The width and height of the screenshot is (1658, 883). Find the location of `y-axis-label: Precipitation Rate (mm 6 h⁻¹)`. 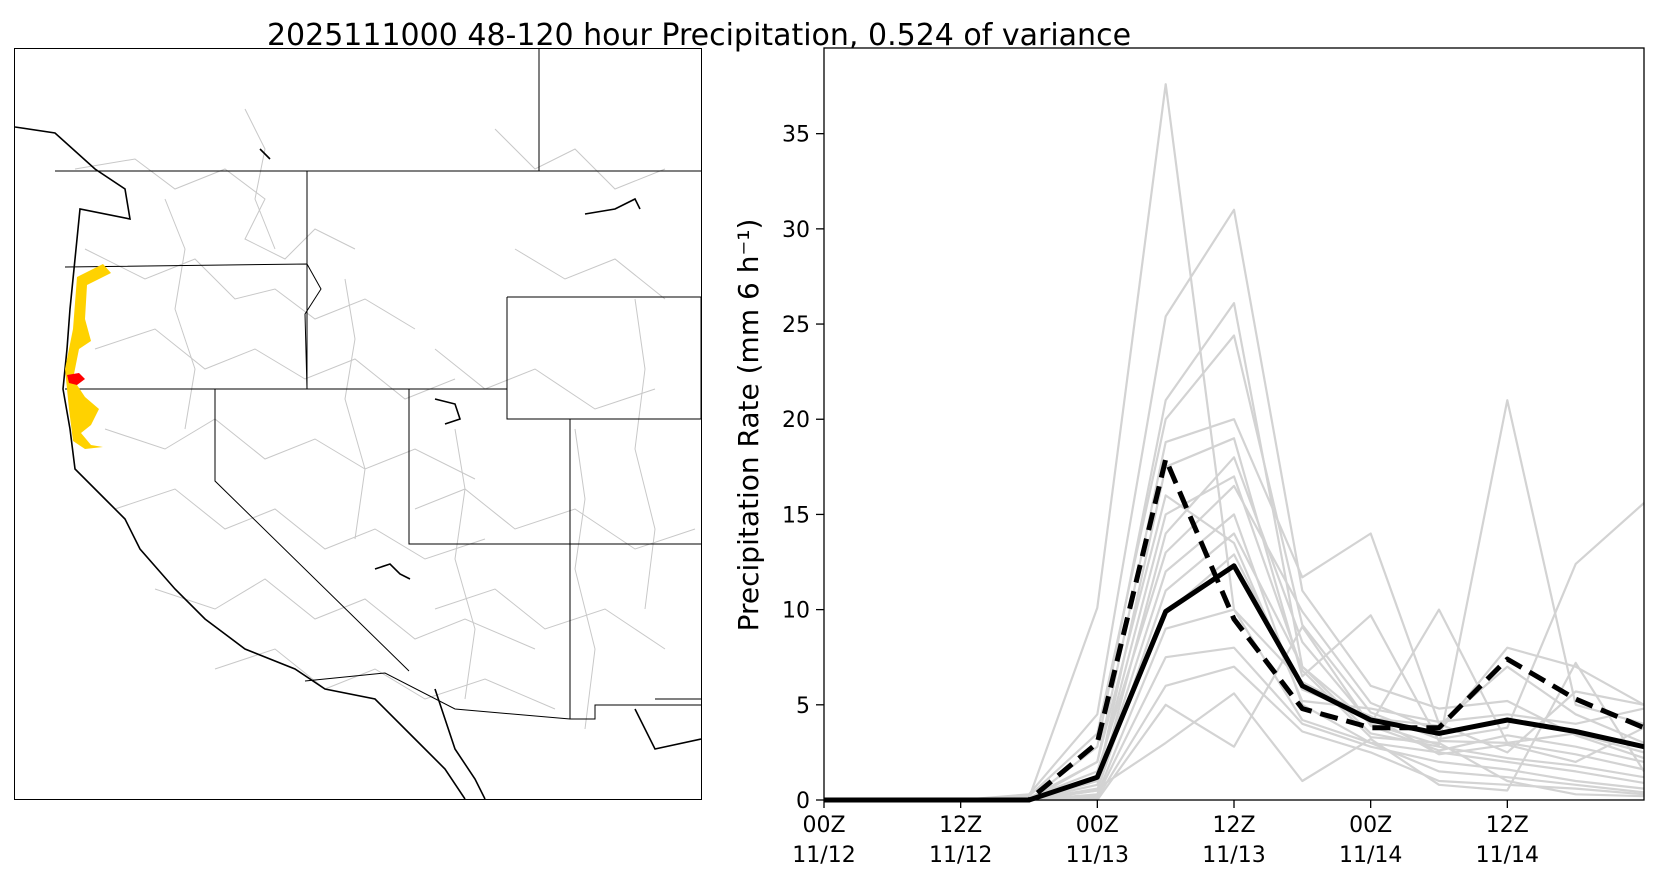

y-axis-label: Precipitation Rate (mm 6 h⁻¹) is located at coordinates (748, 425).